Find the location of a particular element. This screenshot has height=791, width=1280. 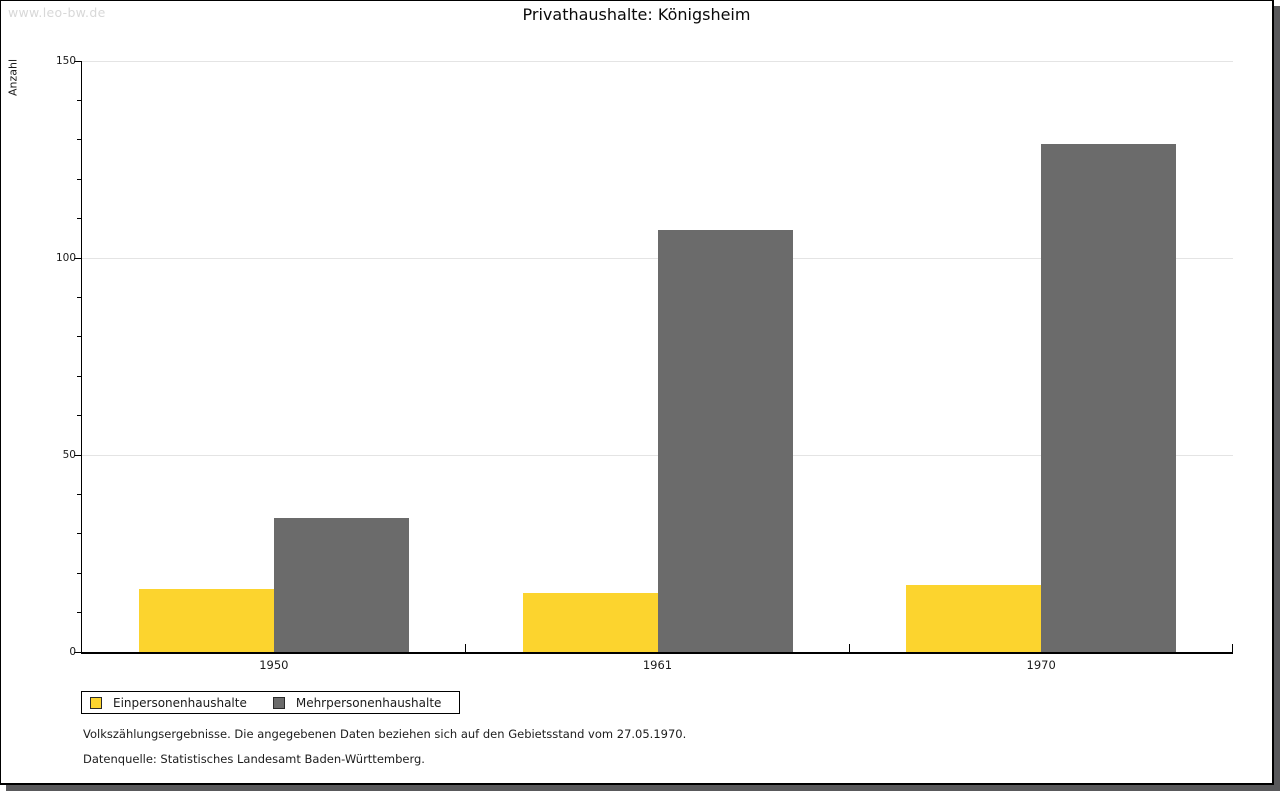

y-tick-label: 150 is located at coordinates (65, 61).